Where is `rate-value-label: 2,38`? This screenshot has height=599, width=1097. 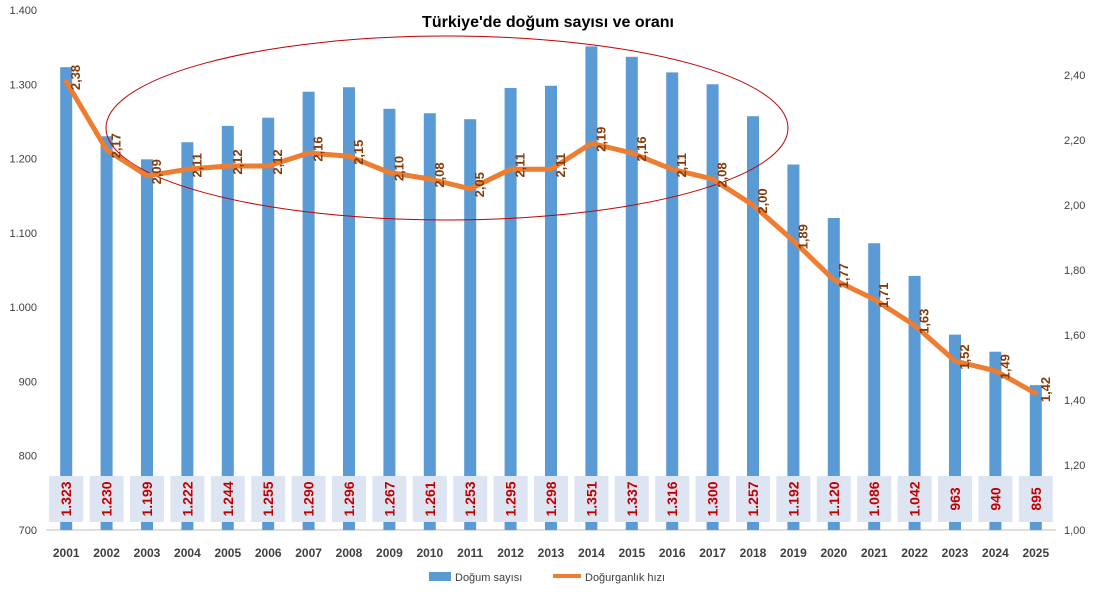 rate-value-label: 2,38 is located at coordinates (75, 77).